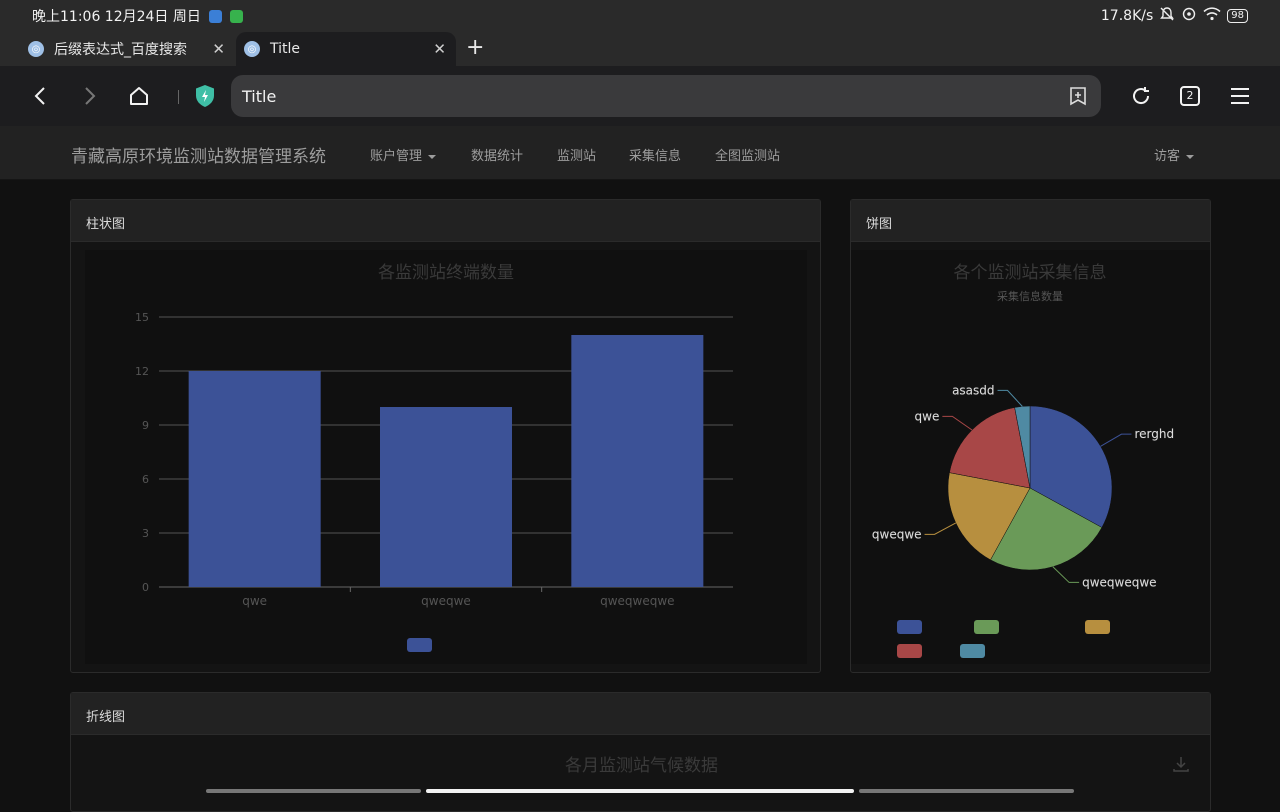 The height and width of the screenshot is (812, 1280). What do you see at coordinates (1237, 16) in the screenshot?
I see `battery-icon: 98` at bounding box center [1237, 16].